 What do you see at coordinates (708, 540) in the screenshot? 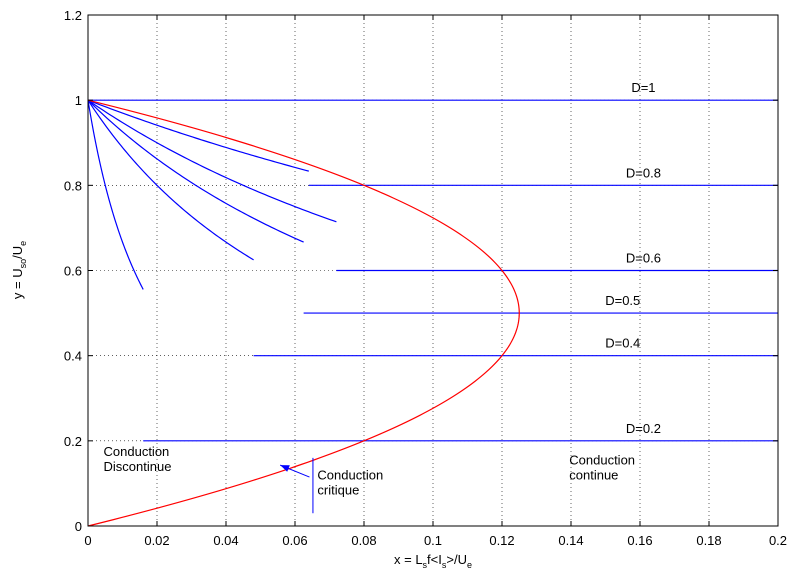
I see `x-tick-label: 0.18` at bounding box center [708, 540].